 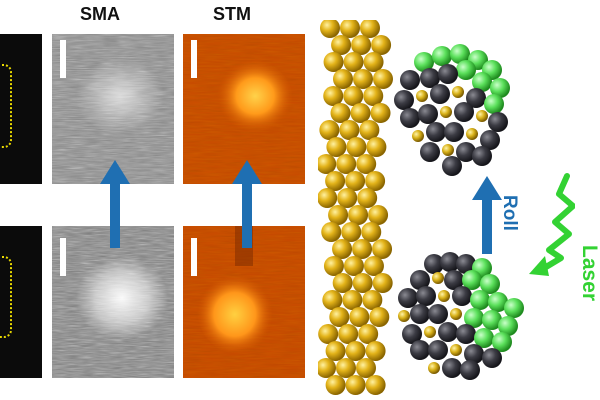 I want to click on stm-texture-bottom, so click(x=244, y=302).